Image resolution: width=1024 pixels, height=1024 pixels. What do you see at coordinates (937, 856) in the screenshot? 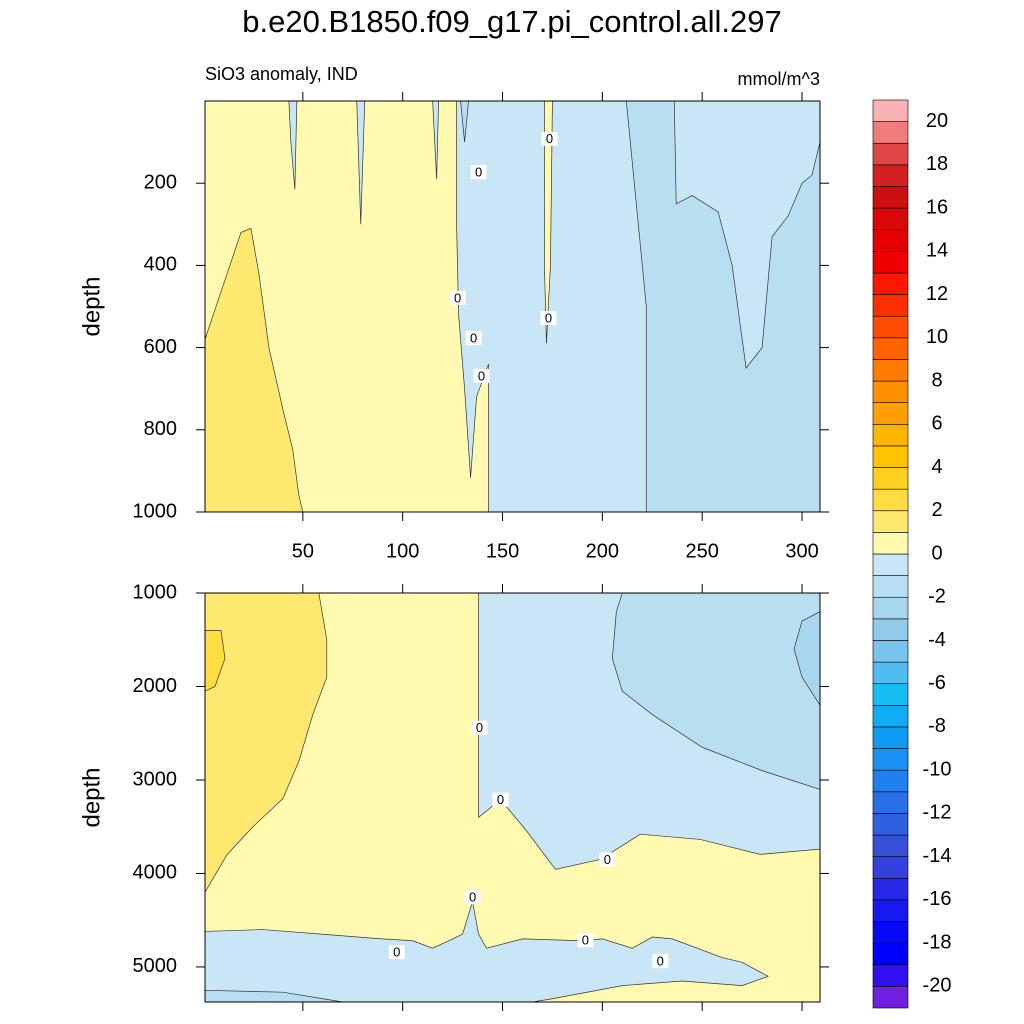
I see `colorbar-label: -14` at bounding box center [937, 856].